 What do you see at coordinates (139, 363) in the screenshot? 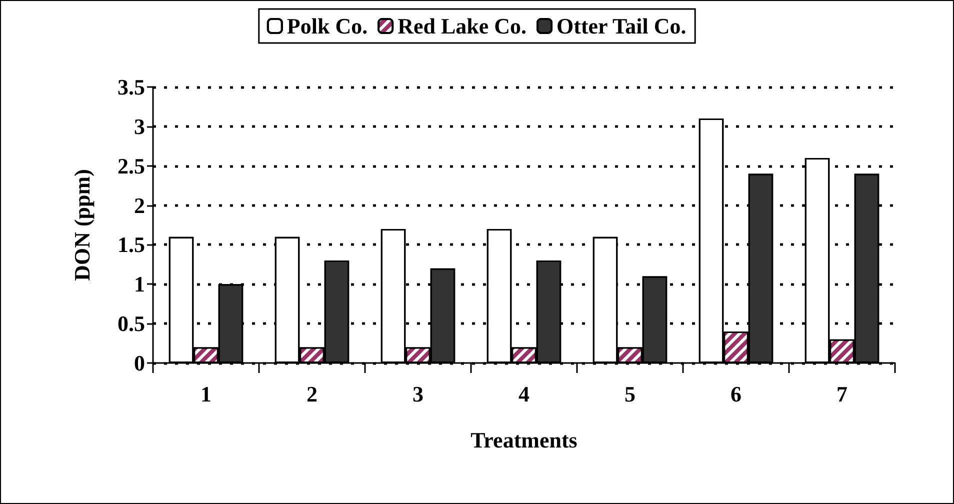
I see `y-tick-label: 0` at bounding box center [139, 363].